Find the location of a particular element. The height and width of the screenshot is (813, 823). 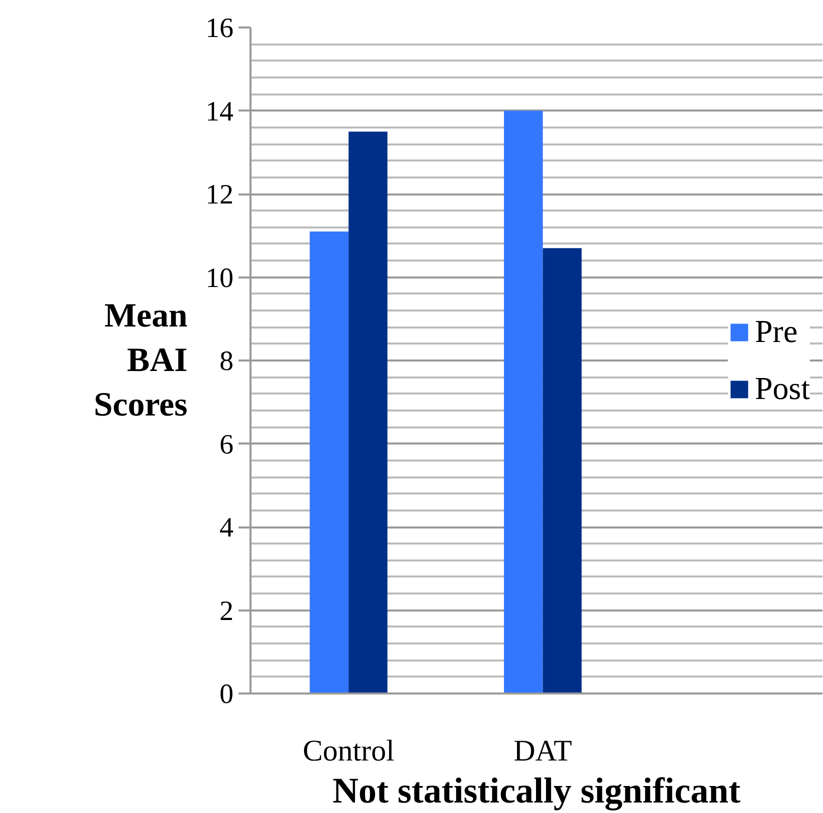

y-axis-title: Mean BAI Scores is located at coordinates (141, 361).